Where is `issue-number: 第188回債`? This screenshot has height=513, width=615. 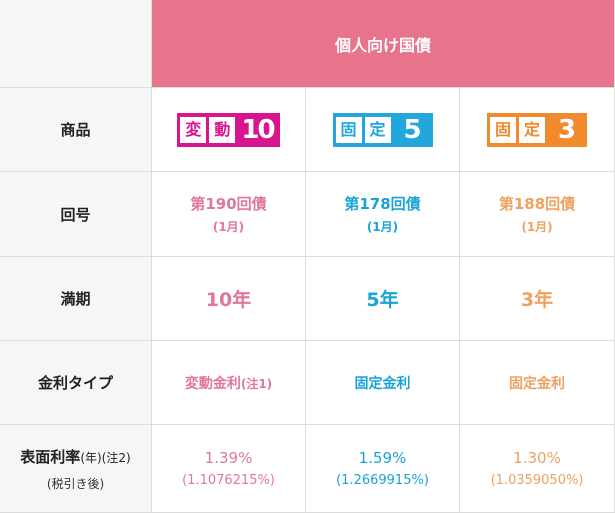 issue-number: 第188回債 is located at coordinates (537, 204).